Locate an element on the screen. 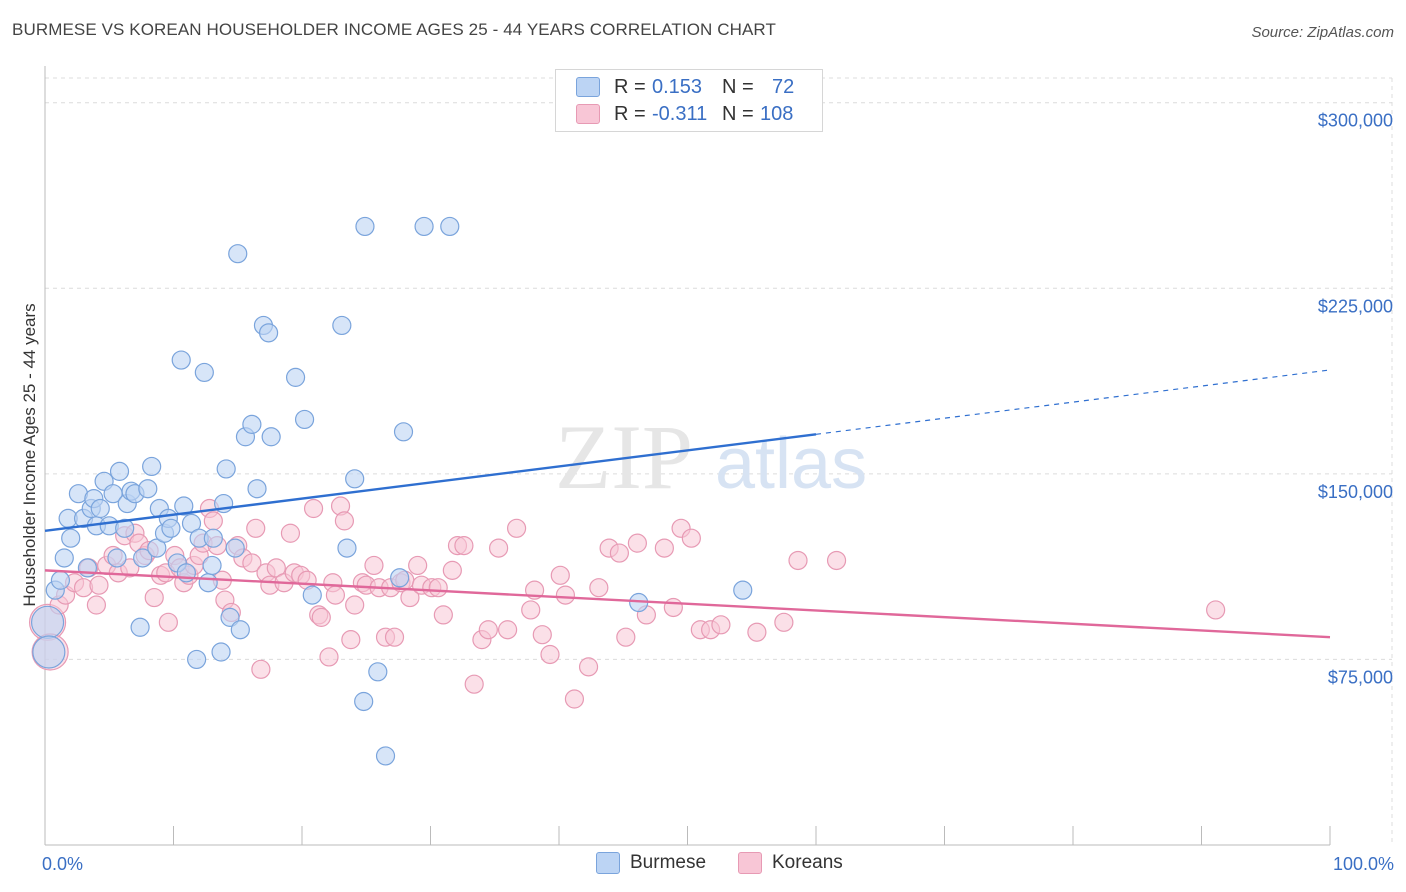  legend-label-koreans: Koreans is located at coordinates (807, 862).